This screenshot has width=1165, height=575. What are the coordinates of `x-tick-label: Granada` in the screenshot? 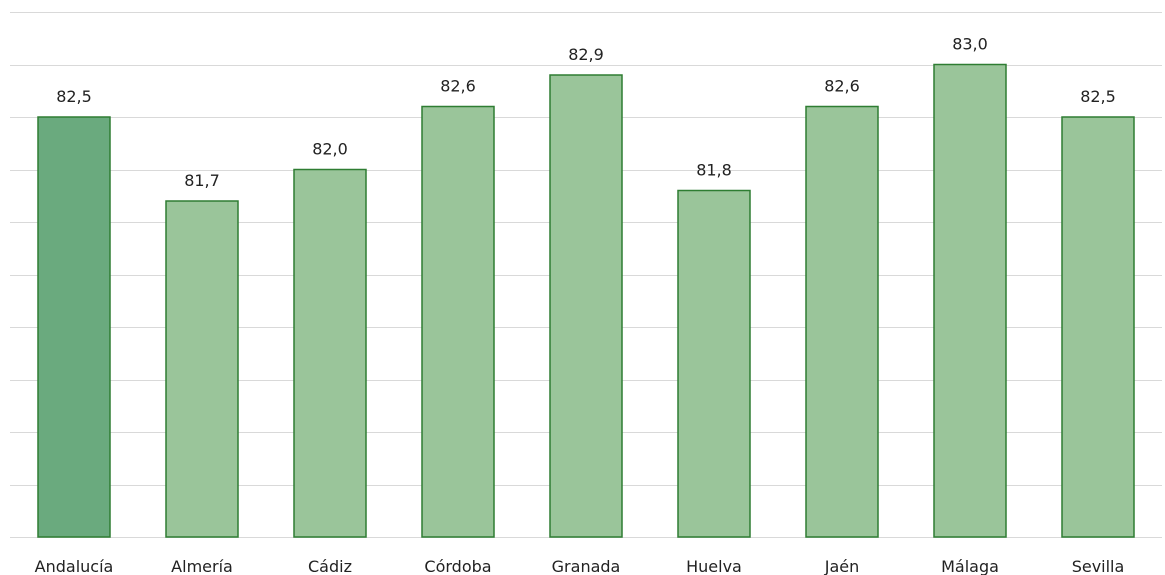 It's located at (586, 566).